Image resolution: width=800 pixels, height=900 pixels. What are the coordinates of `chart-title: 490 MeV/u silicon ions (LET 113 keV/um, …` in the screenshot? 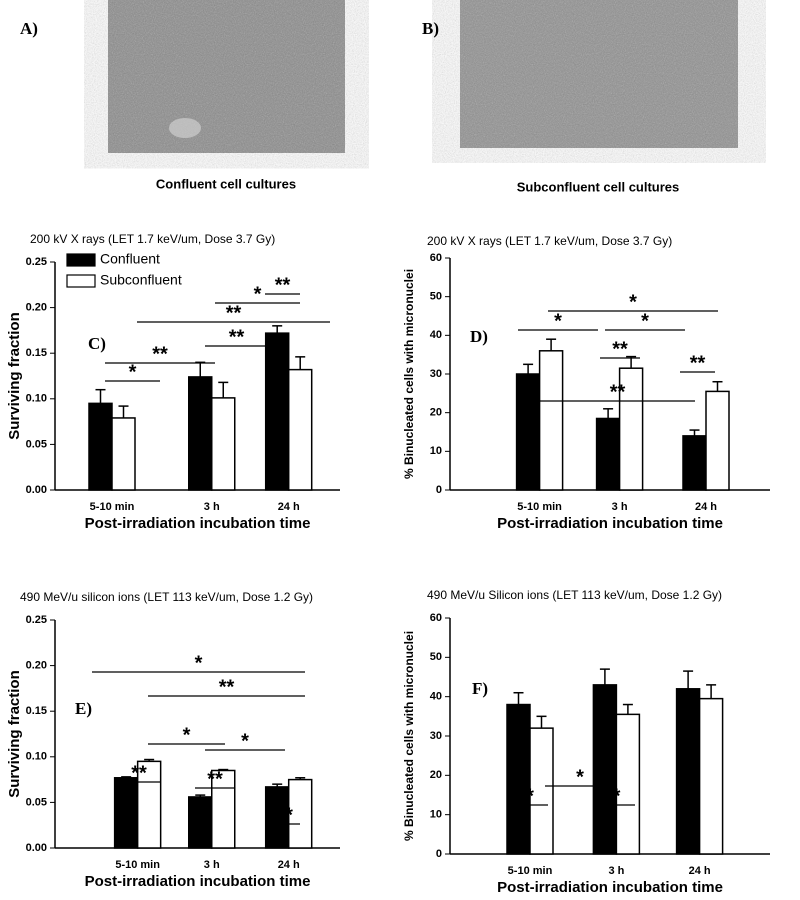 It's located at (166, 597).